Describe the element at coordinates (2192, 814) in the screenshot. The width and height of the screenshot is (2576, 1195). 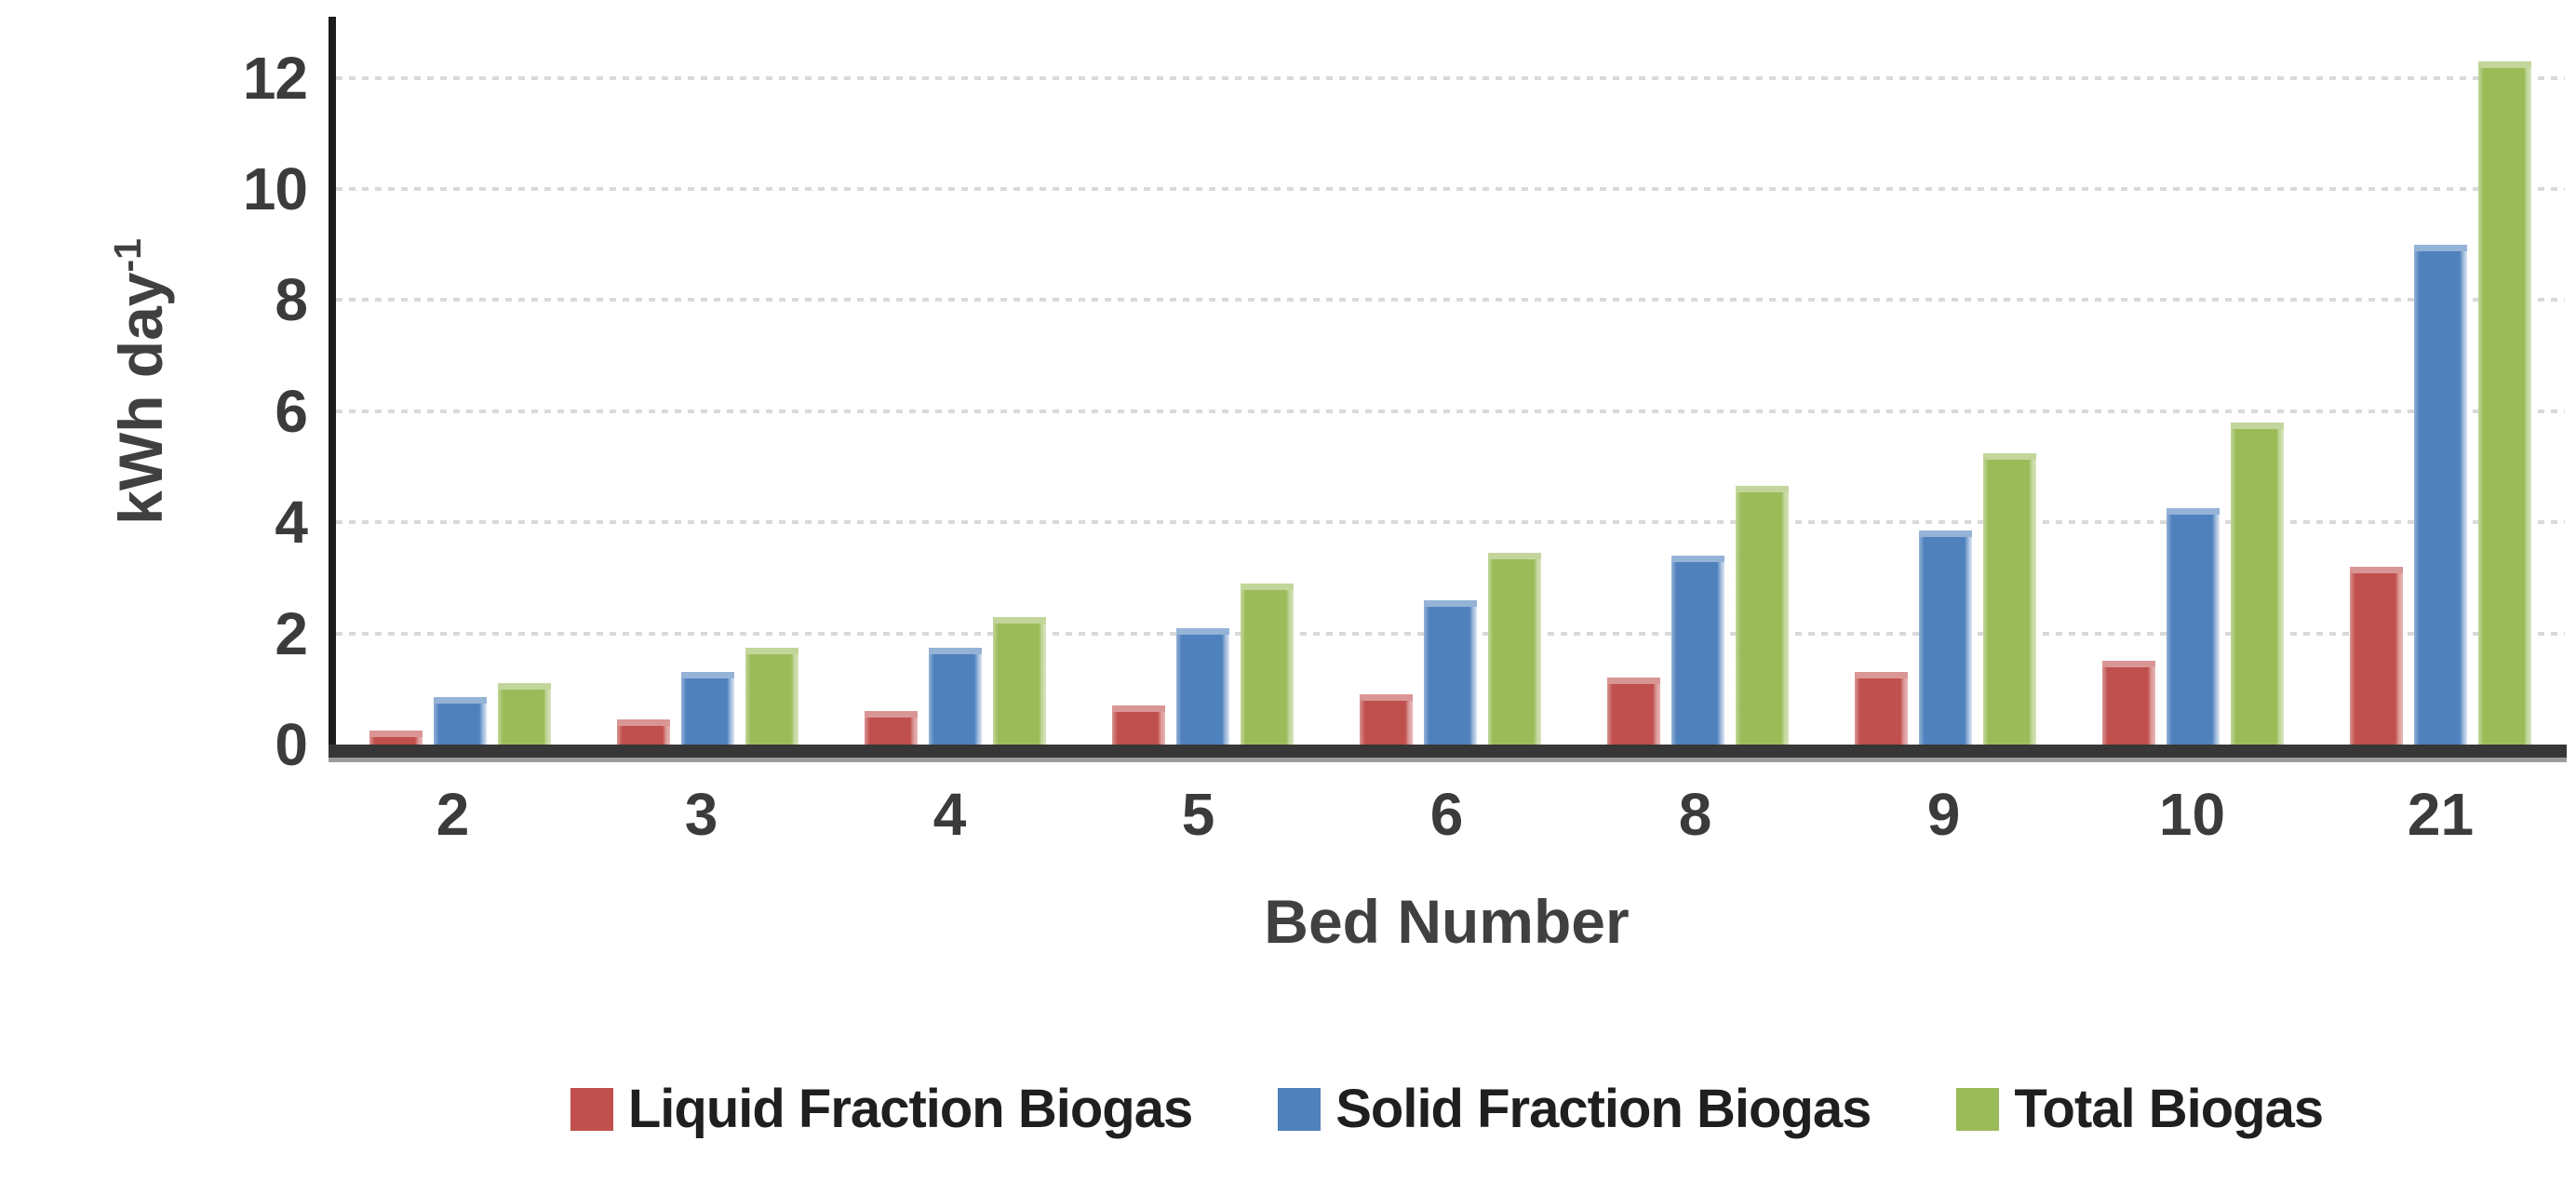
I see `x-tick-label-10: 10` at that location.